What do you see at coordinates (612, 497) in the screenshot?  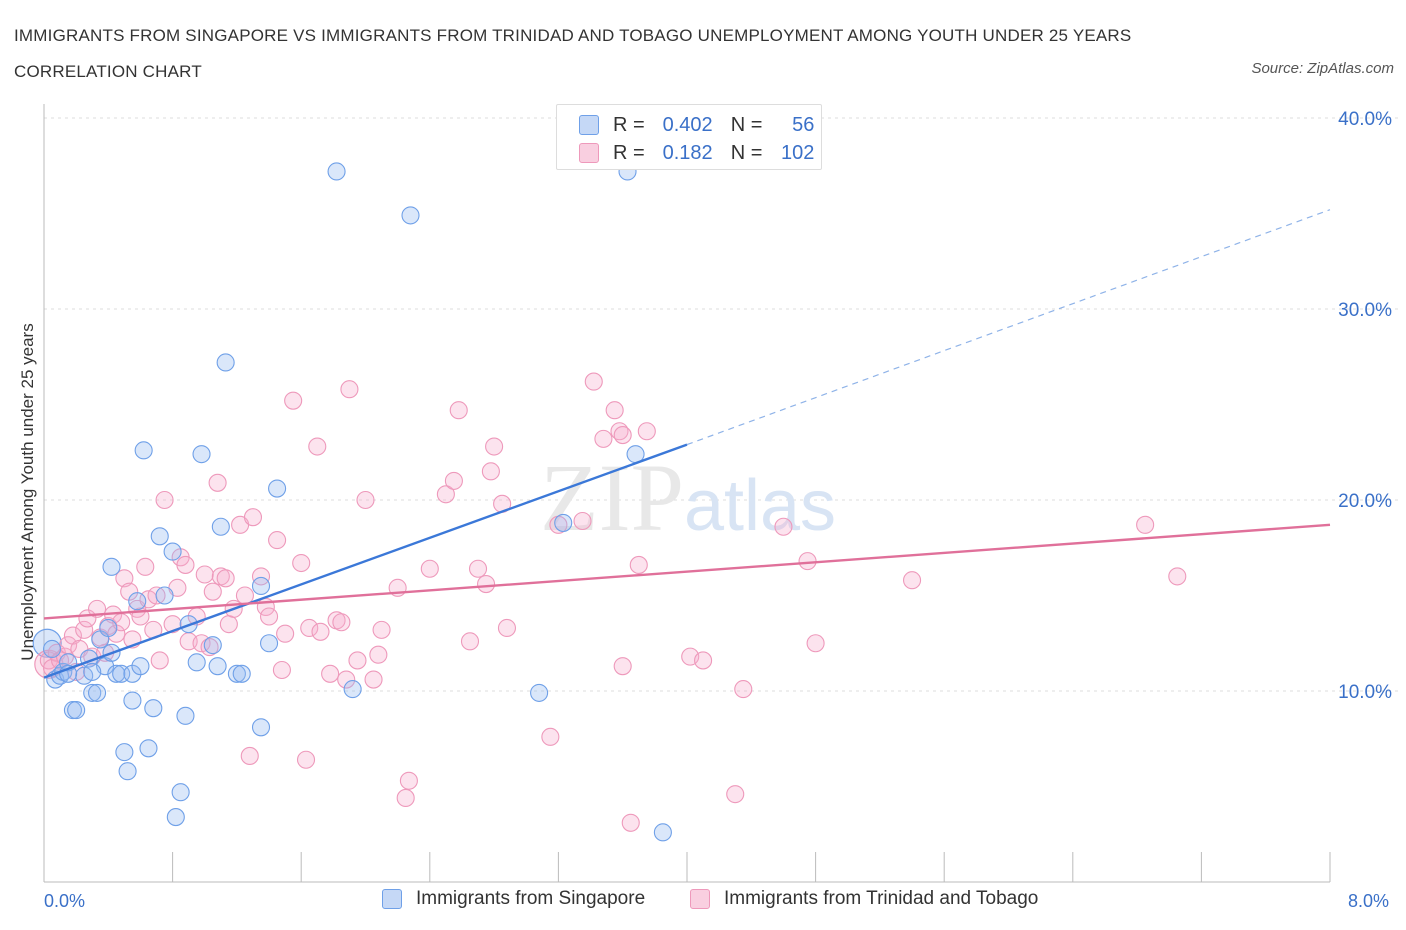 I see `watermark-zip: ZIP` at bounding box center [612, 497].